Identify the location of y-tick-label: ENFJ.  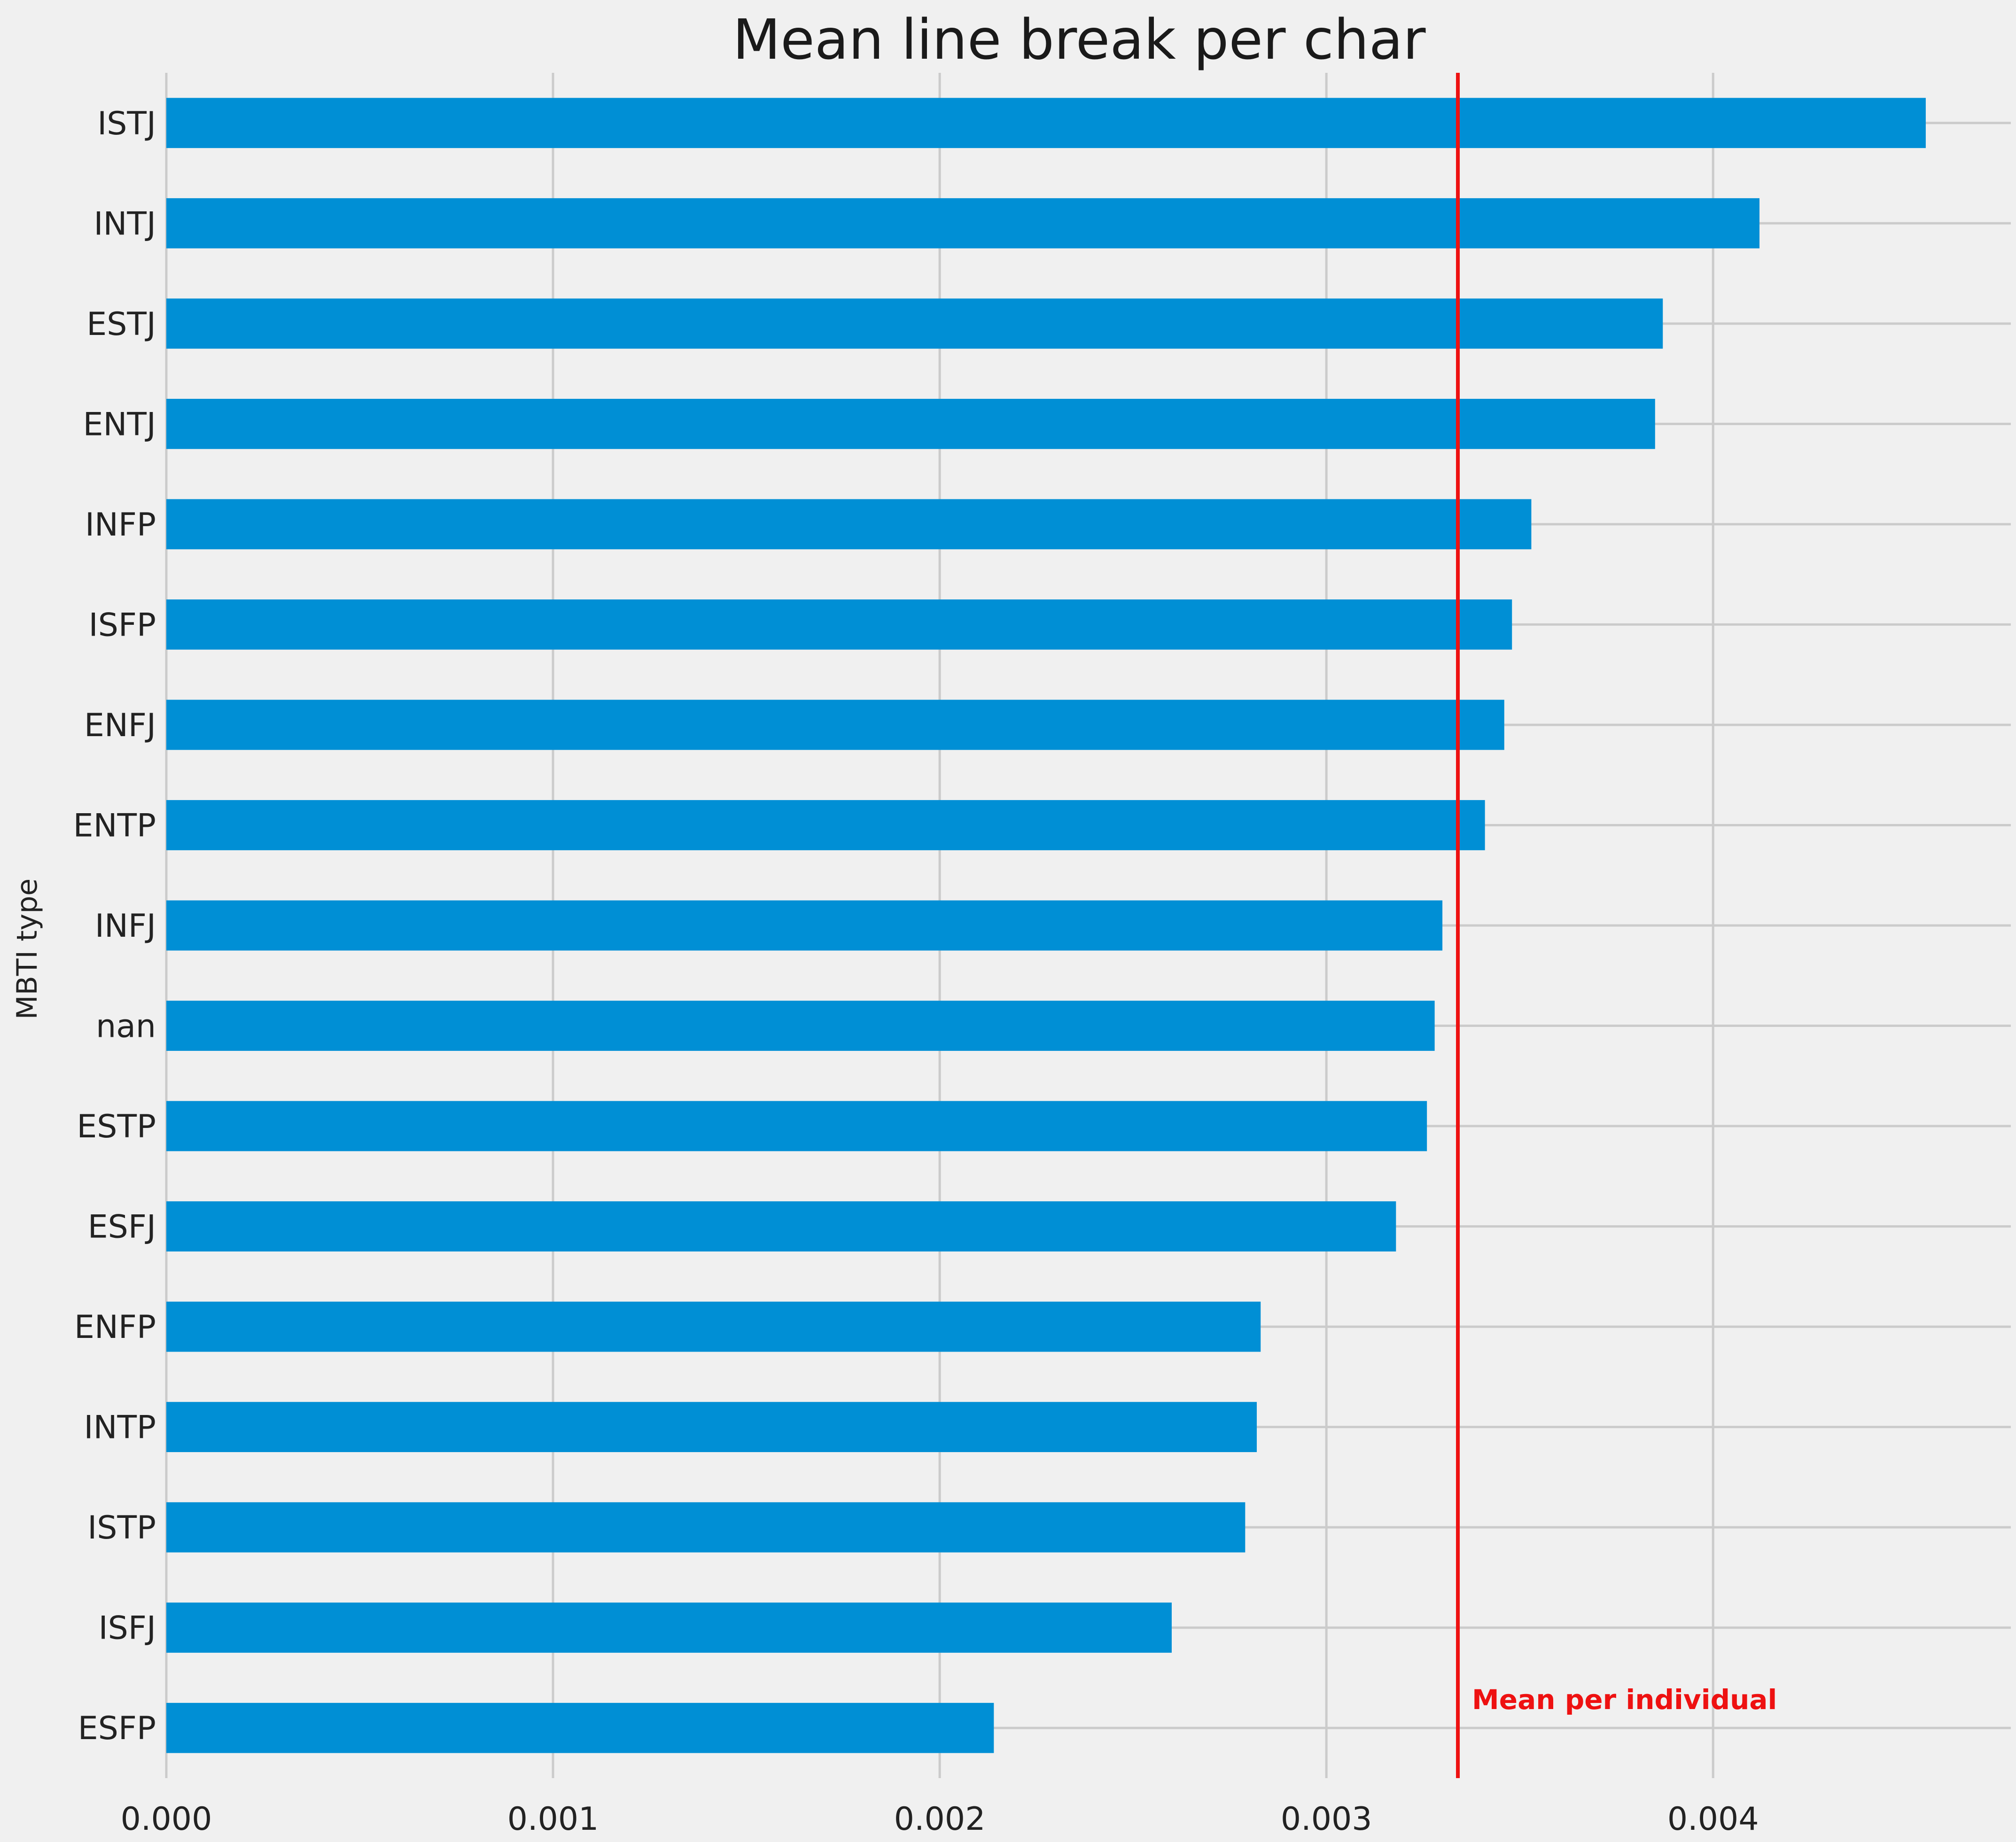
(120, 725).